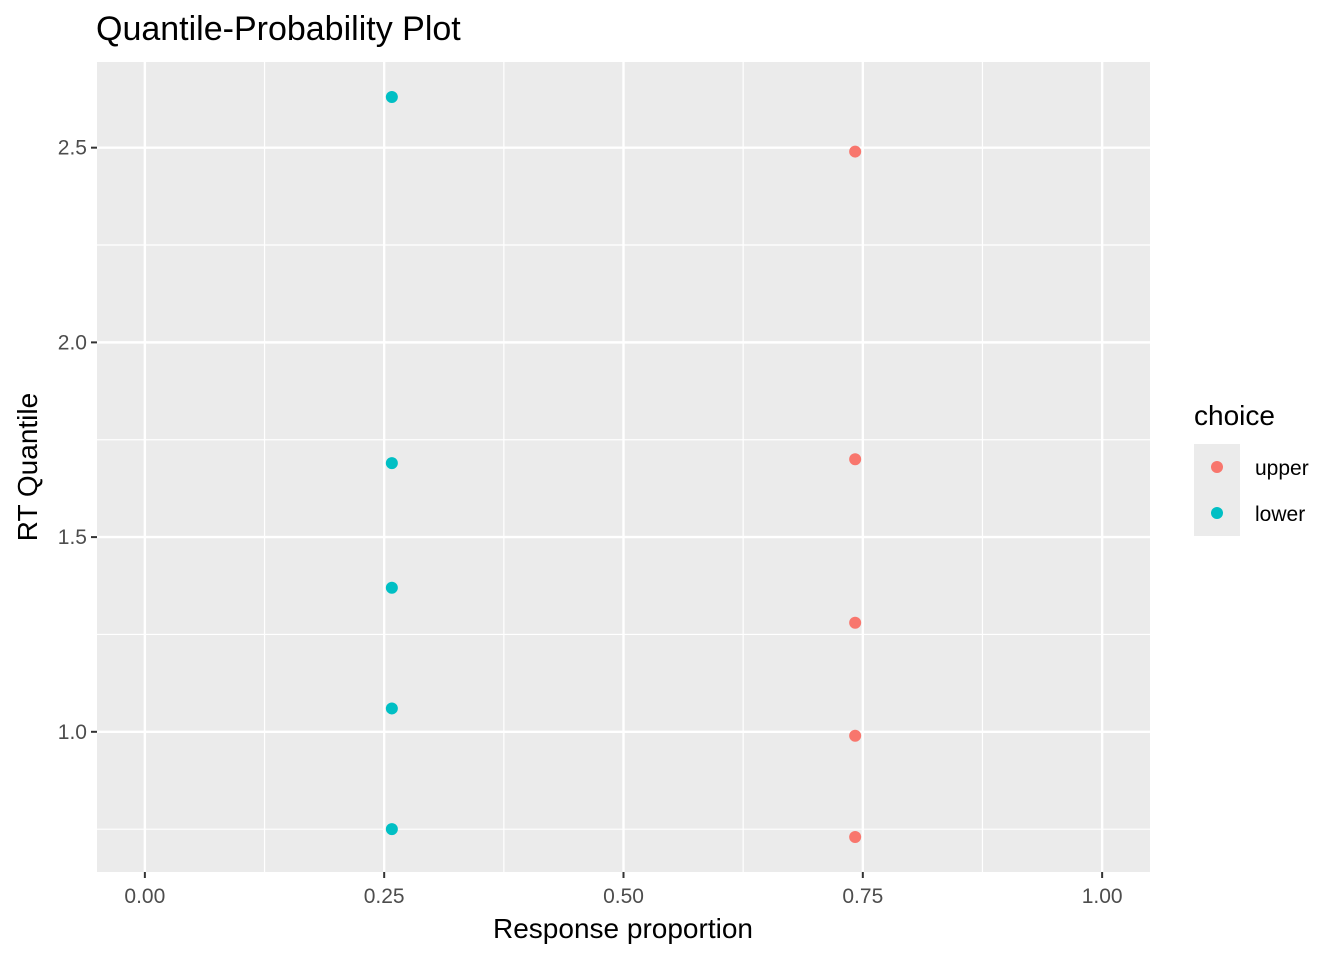  I want to click on legend-key-upper, so click(1217, 467).